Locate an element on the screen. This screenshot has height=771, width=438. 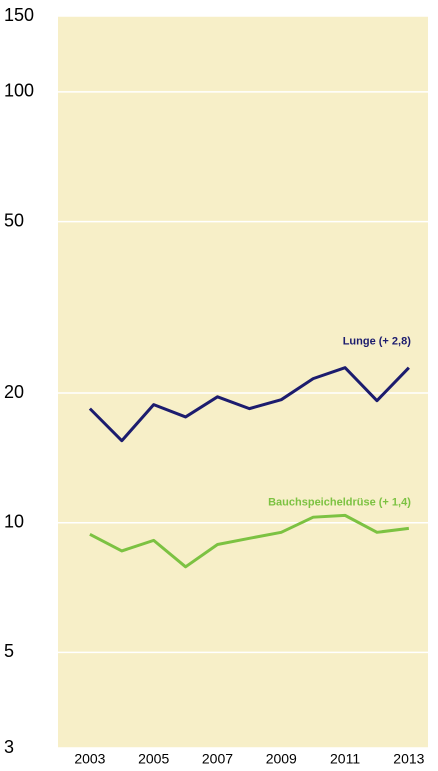
x-tick-label: 2011 is located at coordinates (345, 759).